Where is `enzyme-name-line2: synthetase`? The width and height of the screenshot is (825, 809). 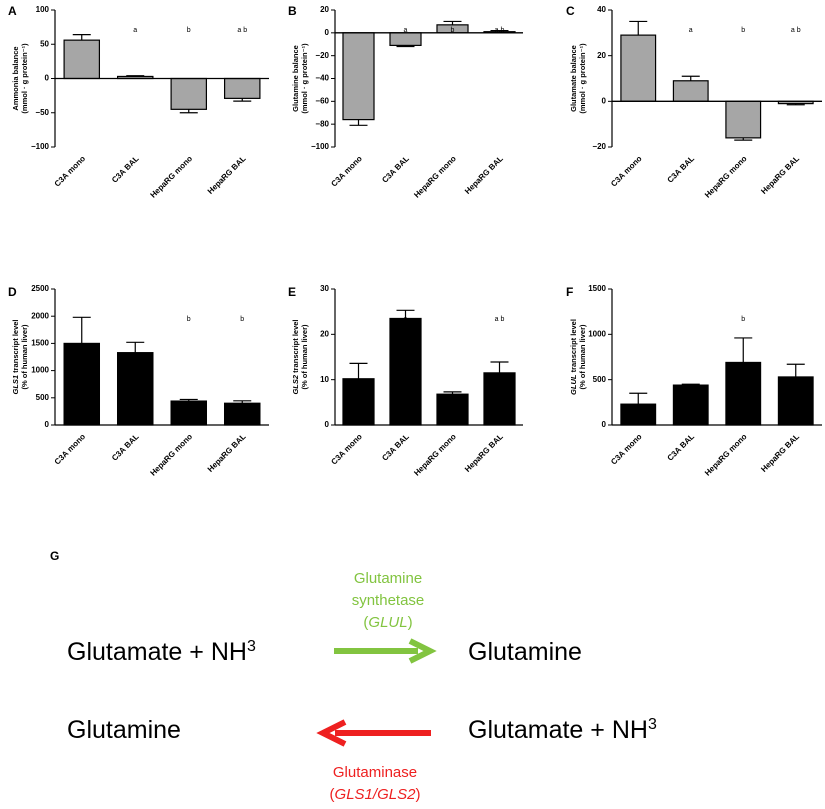 enzyme-name-line2: synthetase is located at coordinates (388, 600).